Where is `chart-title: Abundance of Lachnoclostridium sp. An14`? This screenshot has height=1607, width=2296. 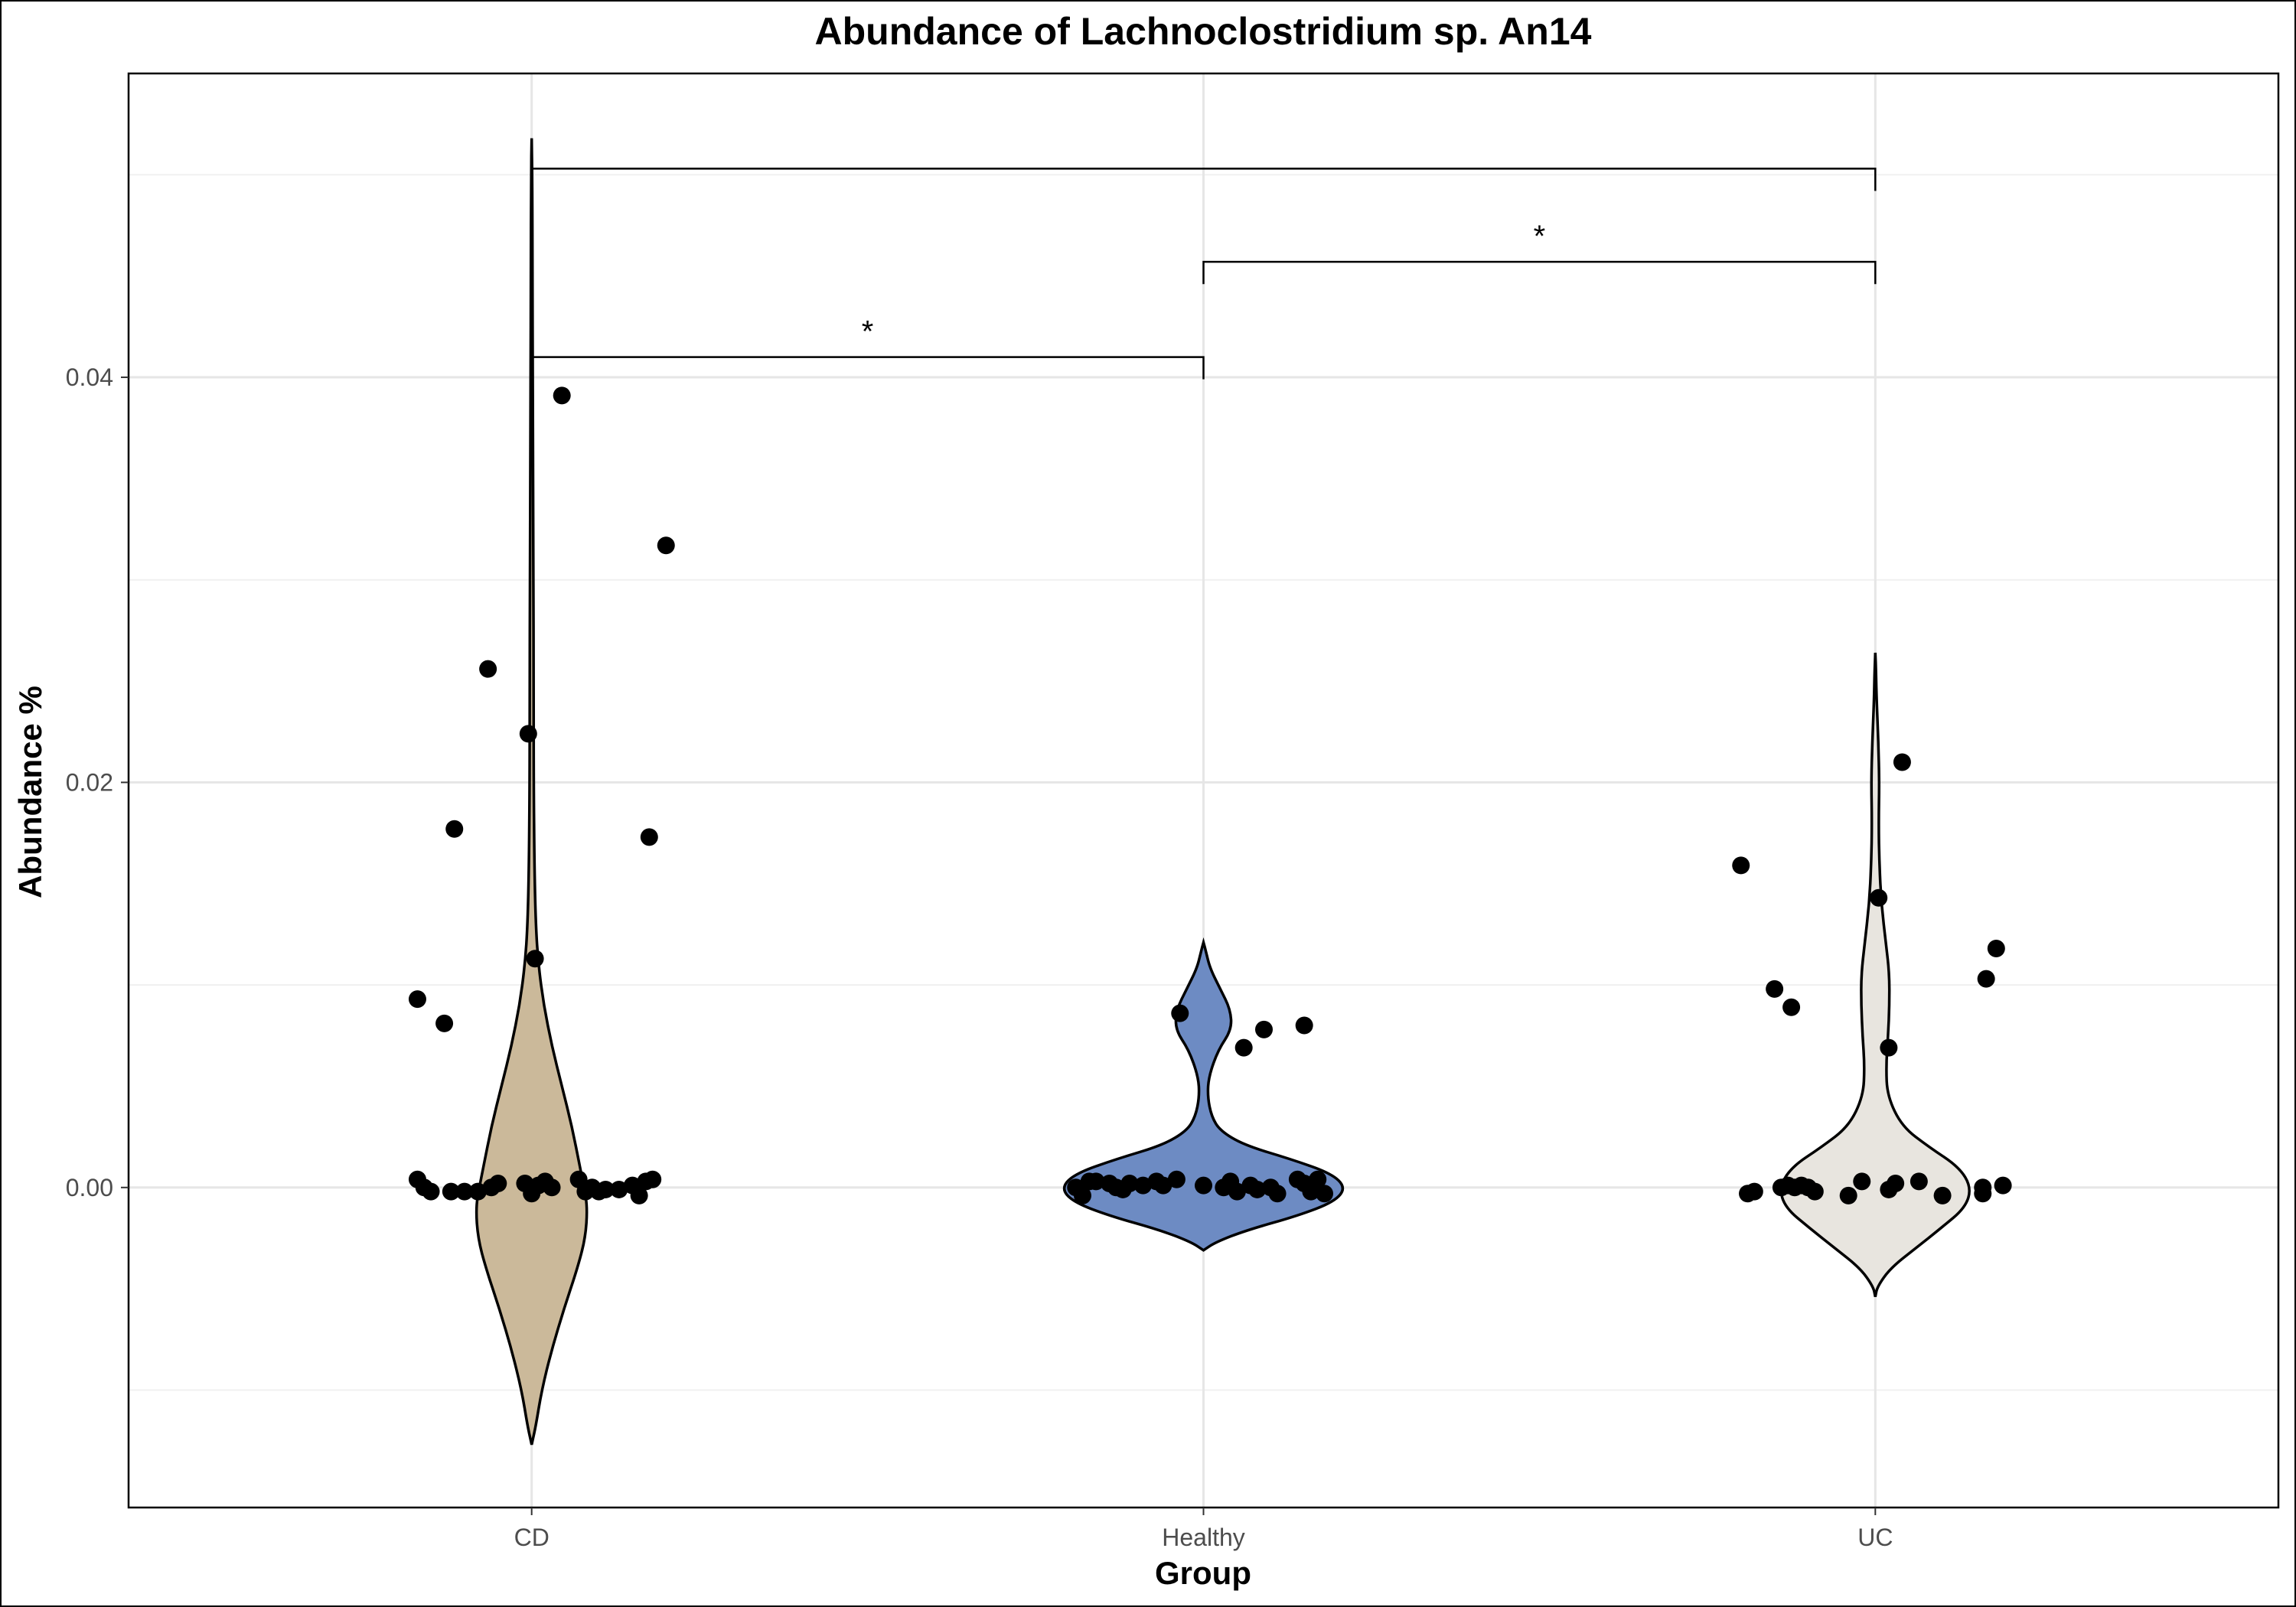 chart-title: Abundance of Lachnoclostridium sp. An14 is located at coordinates (1203, 31).